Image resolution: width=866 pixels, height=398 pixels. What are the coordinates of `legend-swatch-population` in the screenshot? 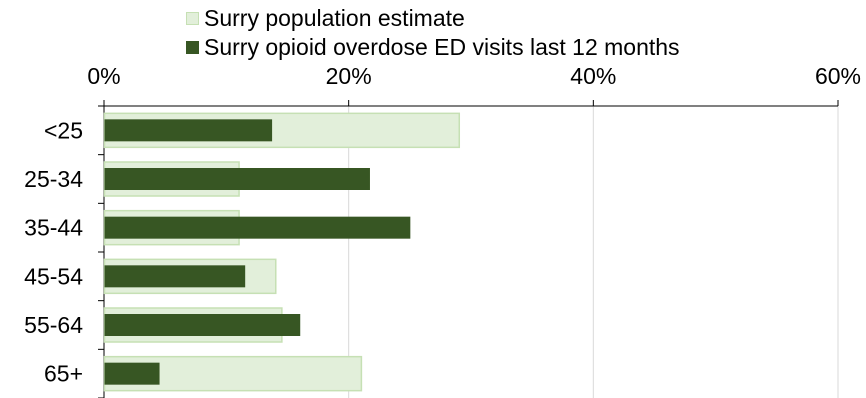 It's located at (192, 18).